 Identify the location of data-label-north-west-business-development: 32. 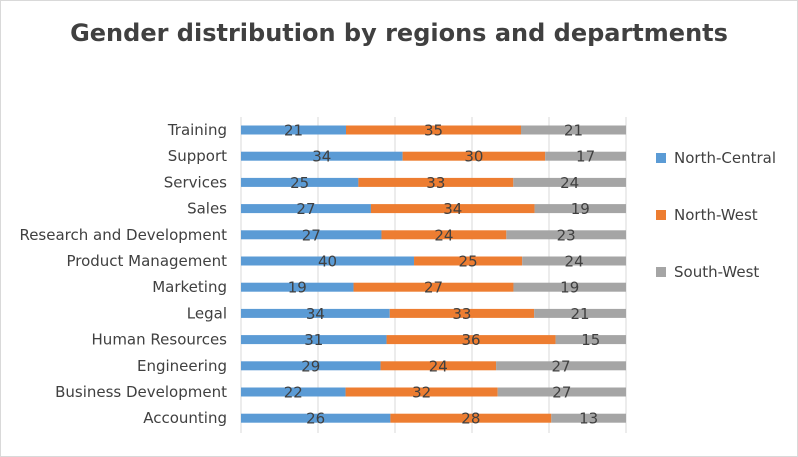
(421, 393).